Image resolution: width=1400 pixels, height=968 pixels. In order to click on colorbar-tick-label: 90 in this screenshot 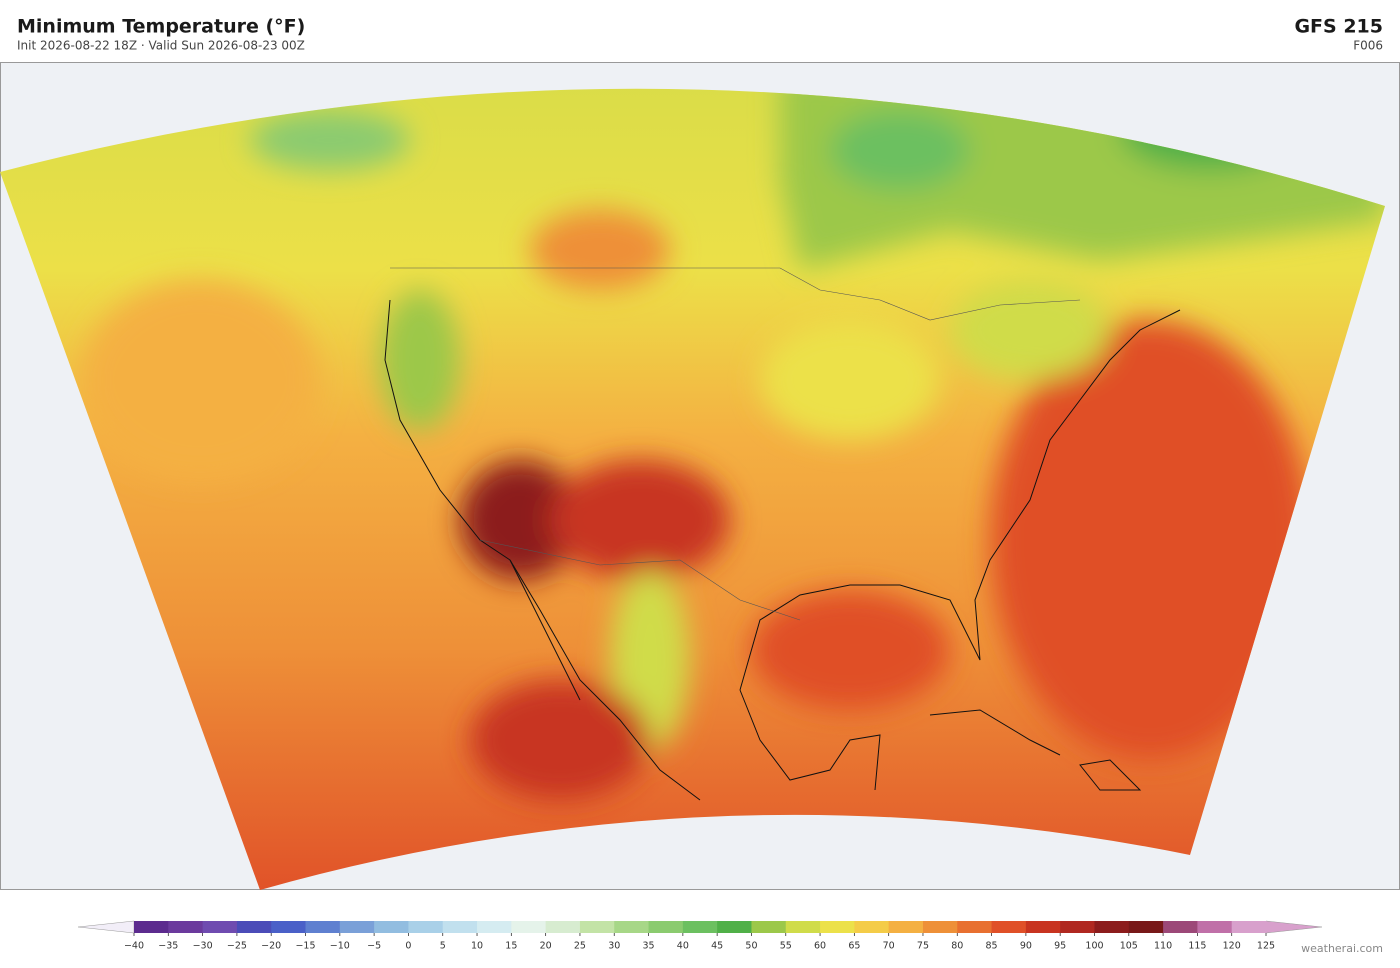, I will do `click(1026, 946)`.